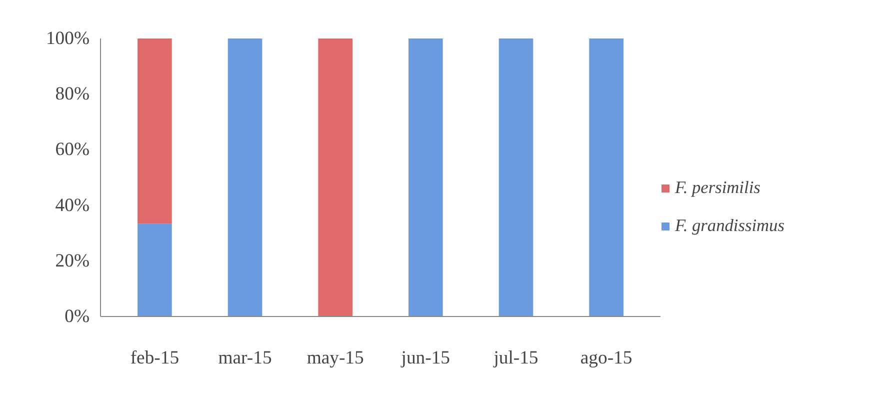  Describe the element at coordinates (72, 261) in the screenshot. I see `y-tick-label: 20%` at that location.